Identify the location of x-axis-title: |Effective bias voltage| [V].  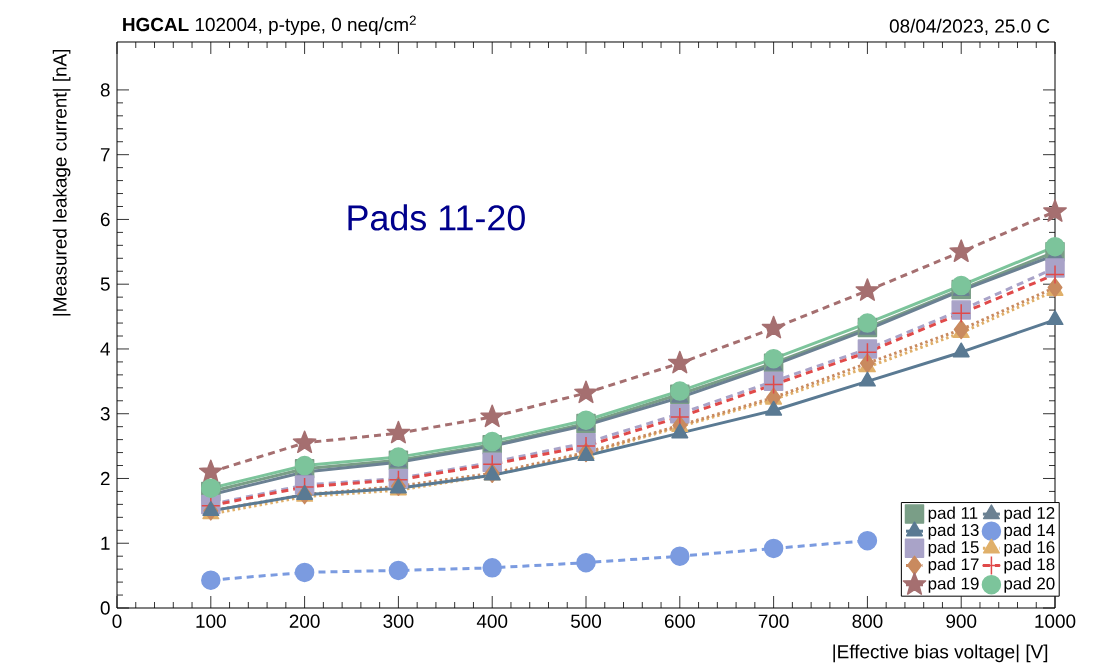
(940, 653).